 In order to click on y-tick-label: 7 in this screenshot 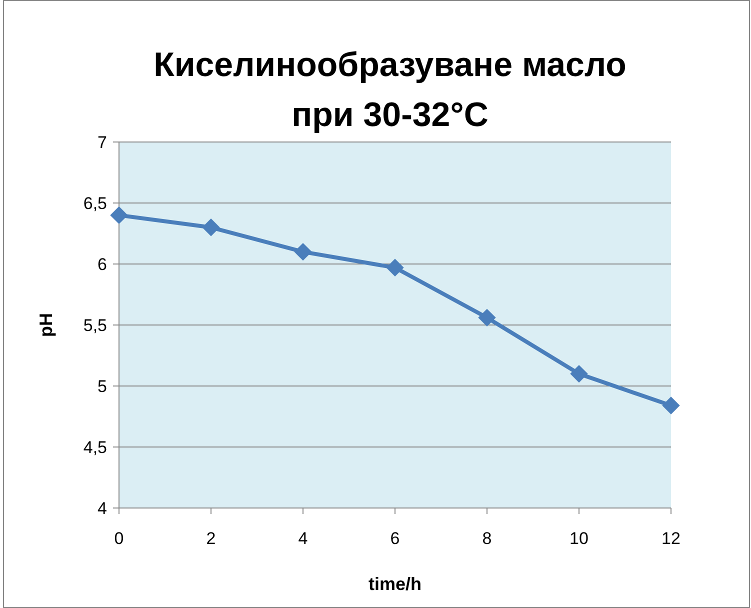, I will do `click(102, 142)`.